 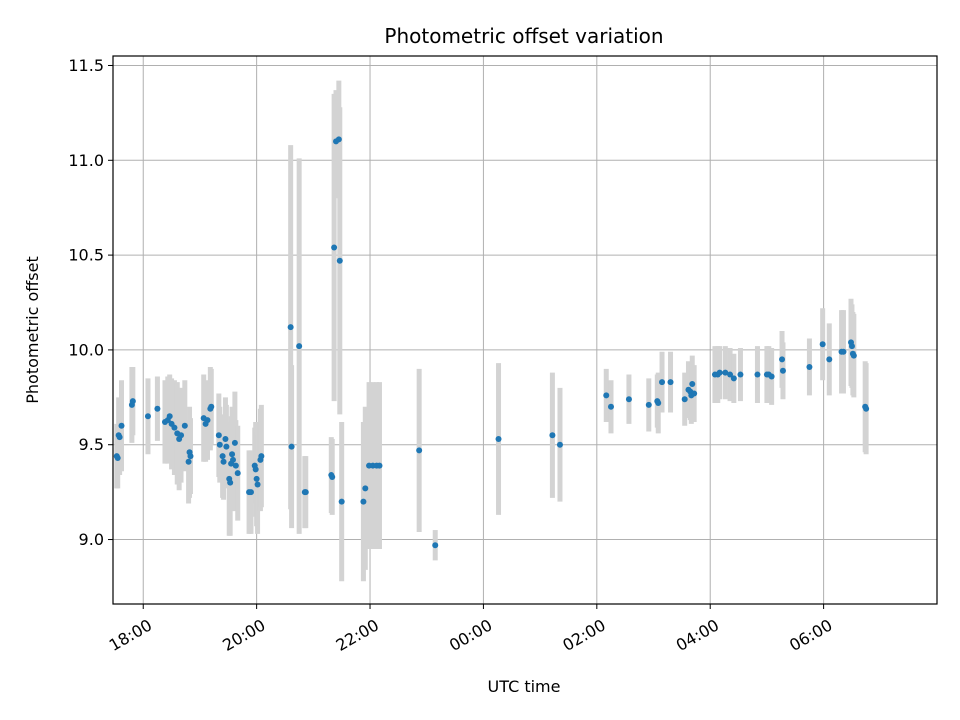 I want to click on y-tick-label: 9.0, so click(x=91, y=539).